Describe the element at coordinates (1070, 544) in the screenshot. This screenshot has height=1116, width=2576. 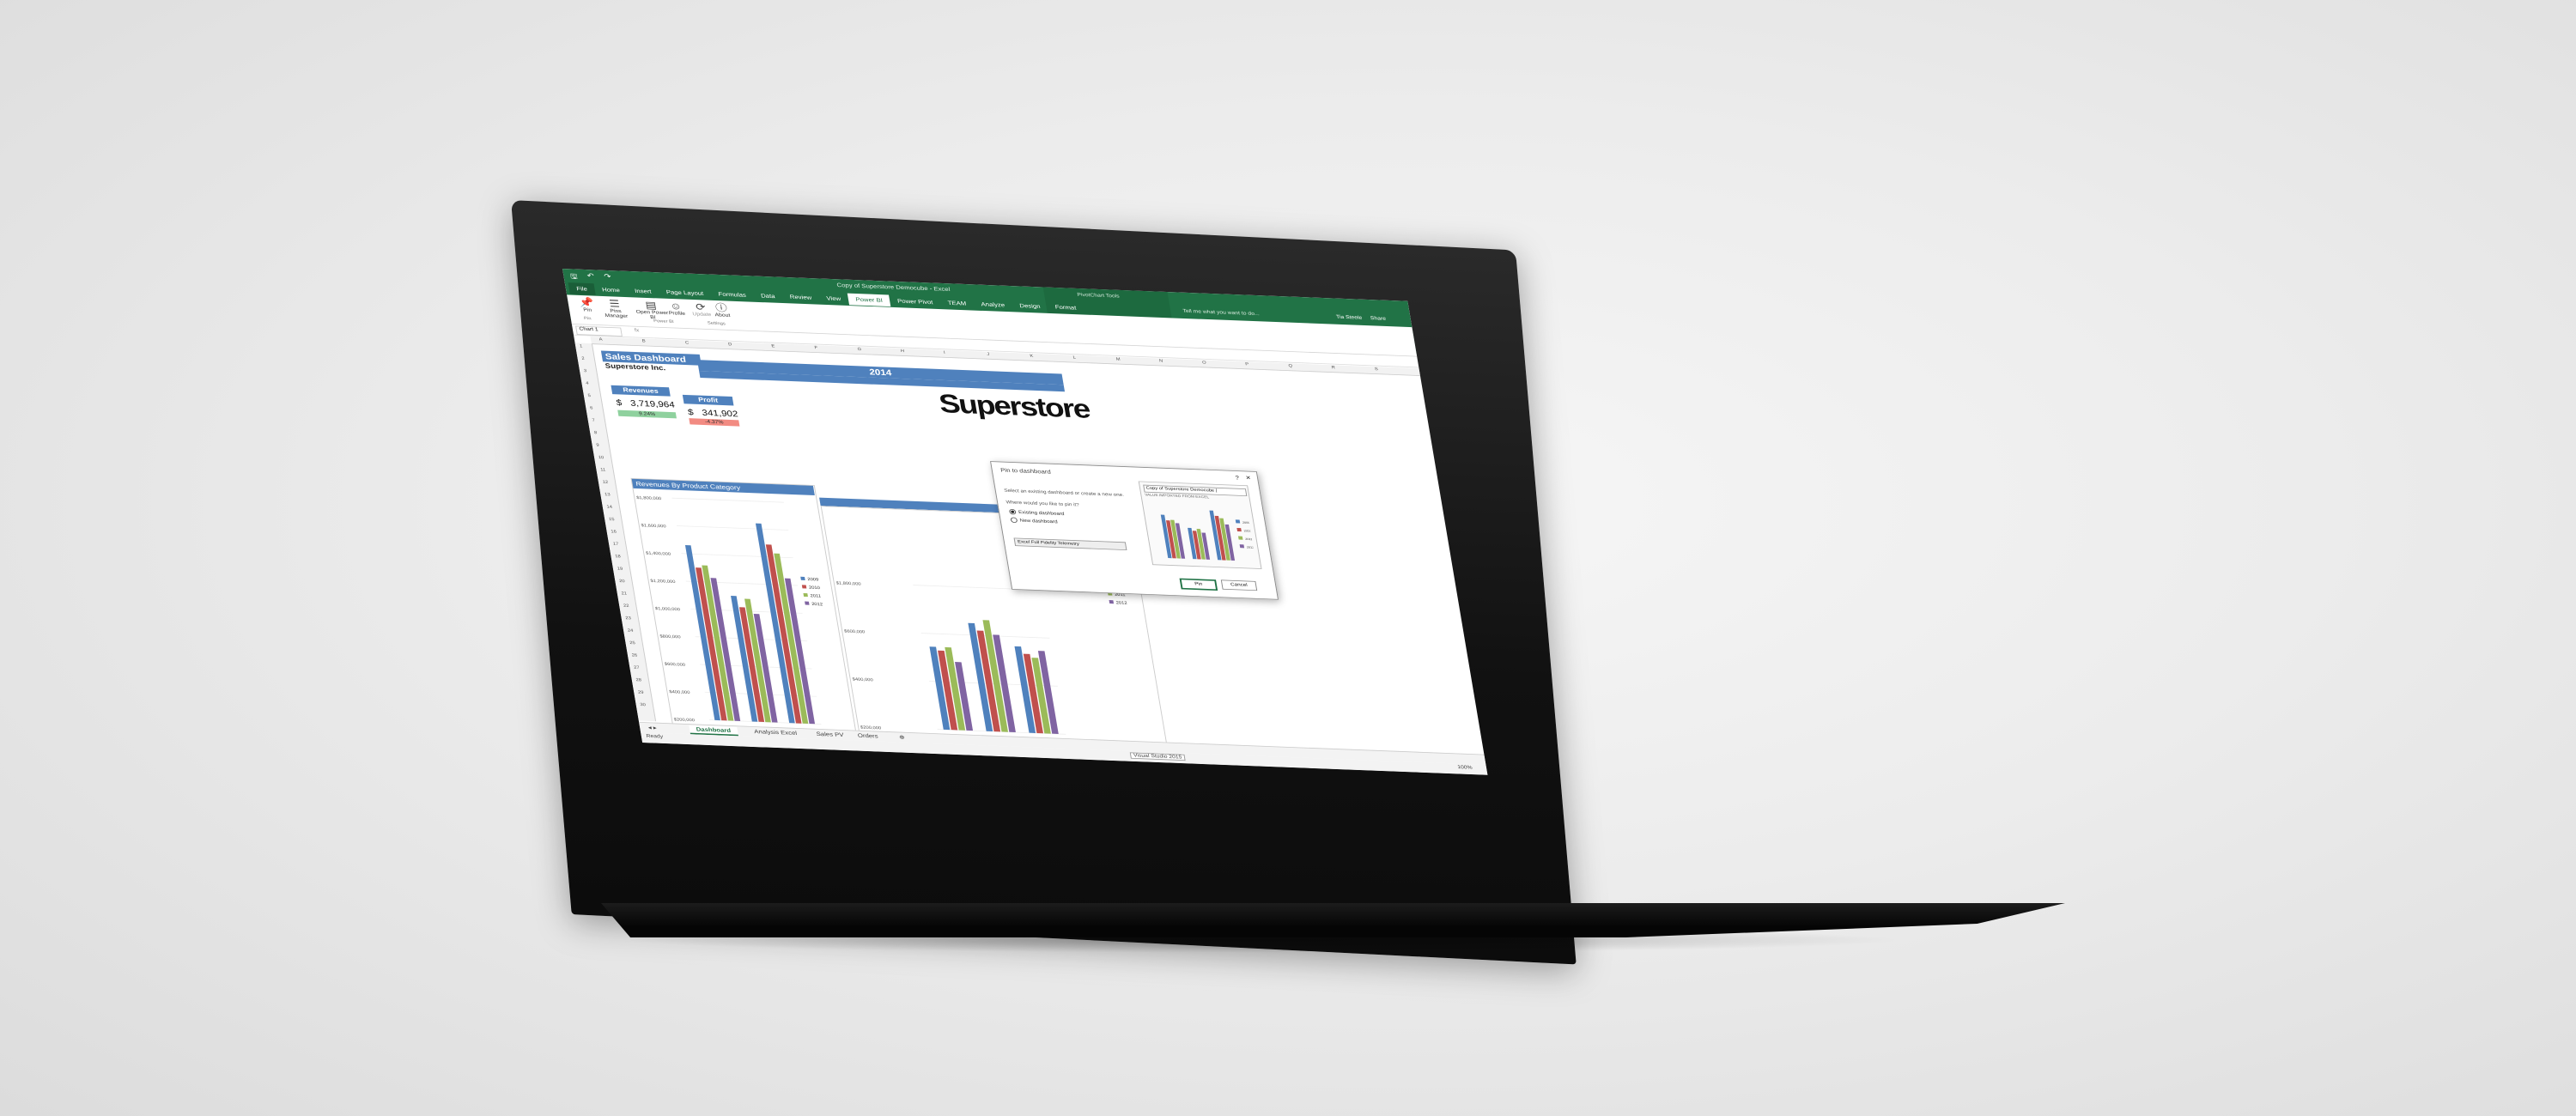
I see `dashboard-select: Excel Full Fidelity Telemetry` at that location.